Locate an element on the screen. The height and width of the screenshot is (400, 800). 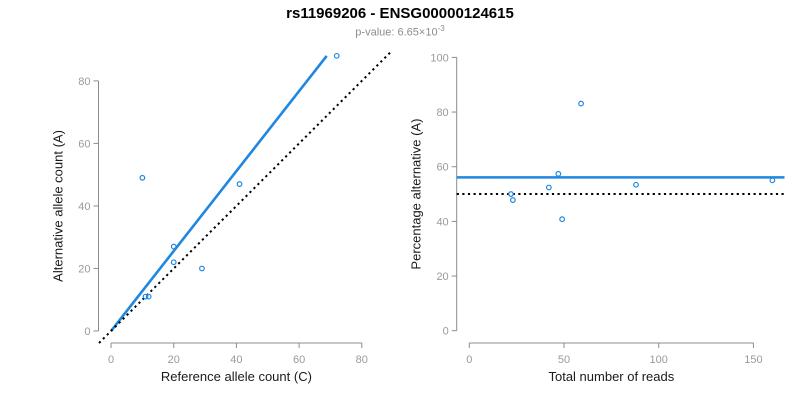
y-axis-title: Percentage alternative (A) is located at coordinates (416, 194).